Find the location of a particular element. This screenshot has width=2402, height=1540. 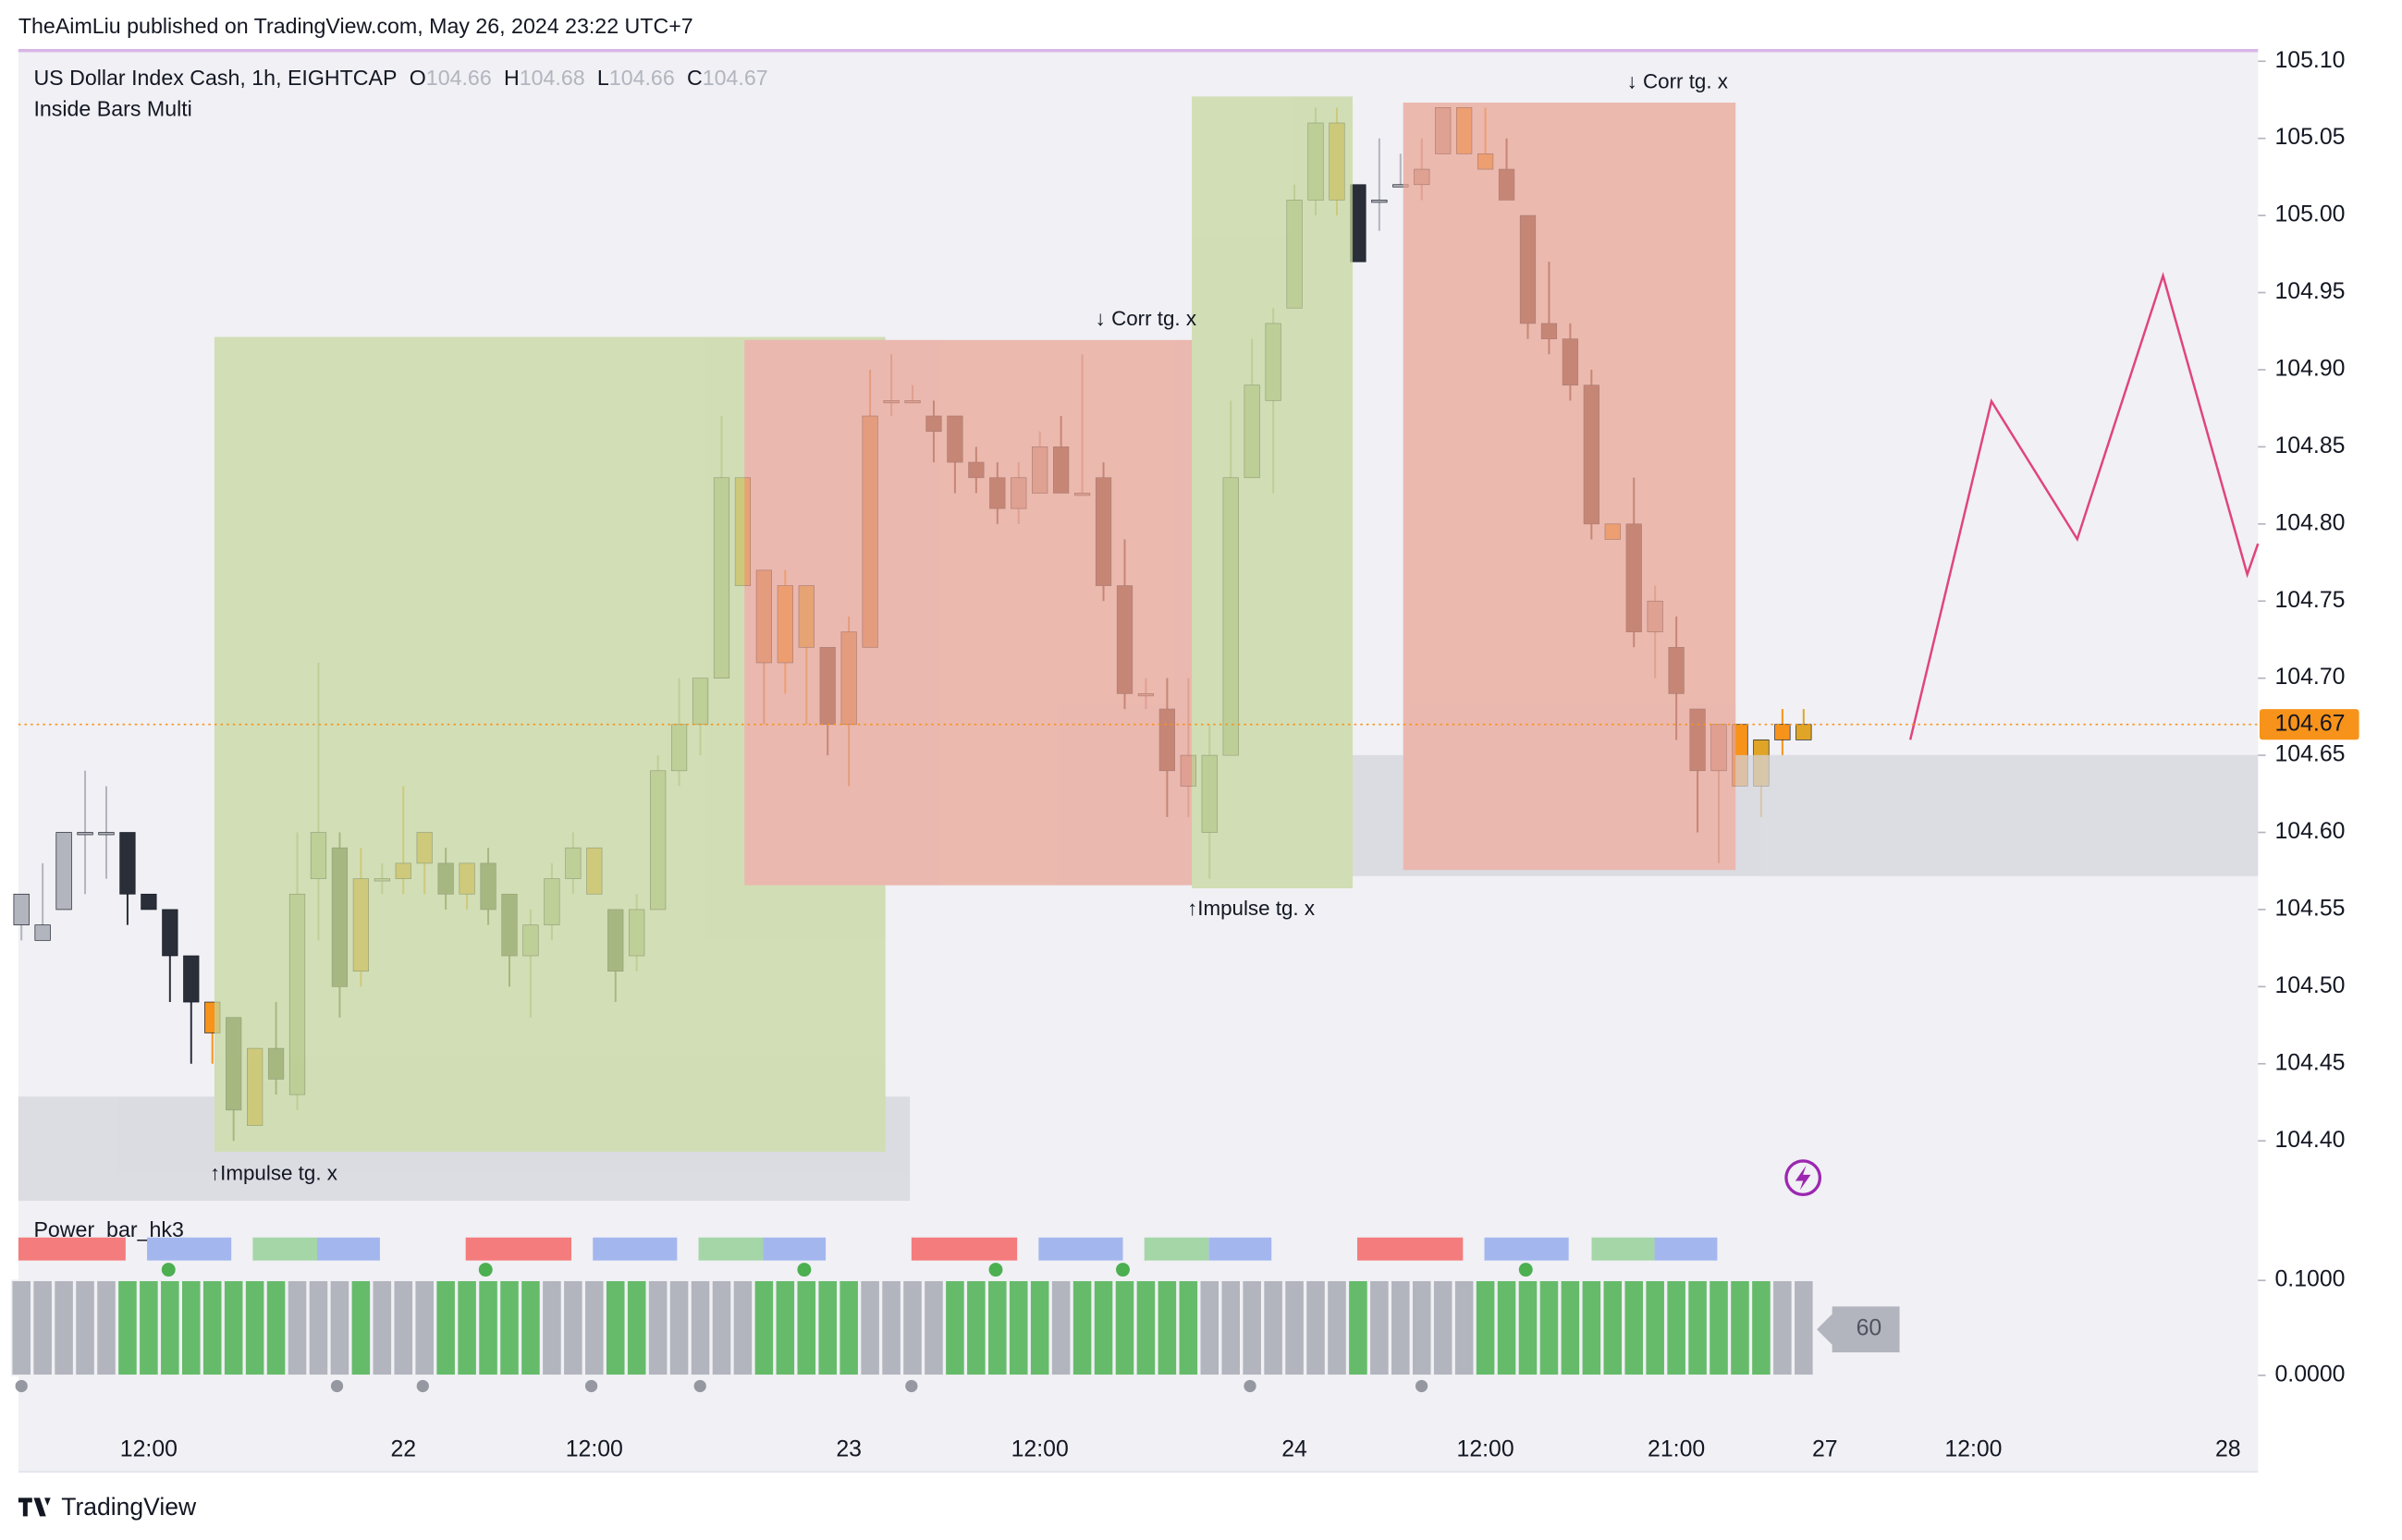

y-tick-label: 104.75 is located at coordinates (2309, 600).